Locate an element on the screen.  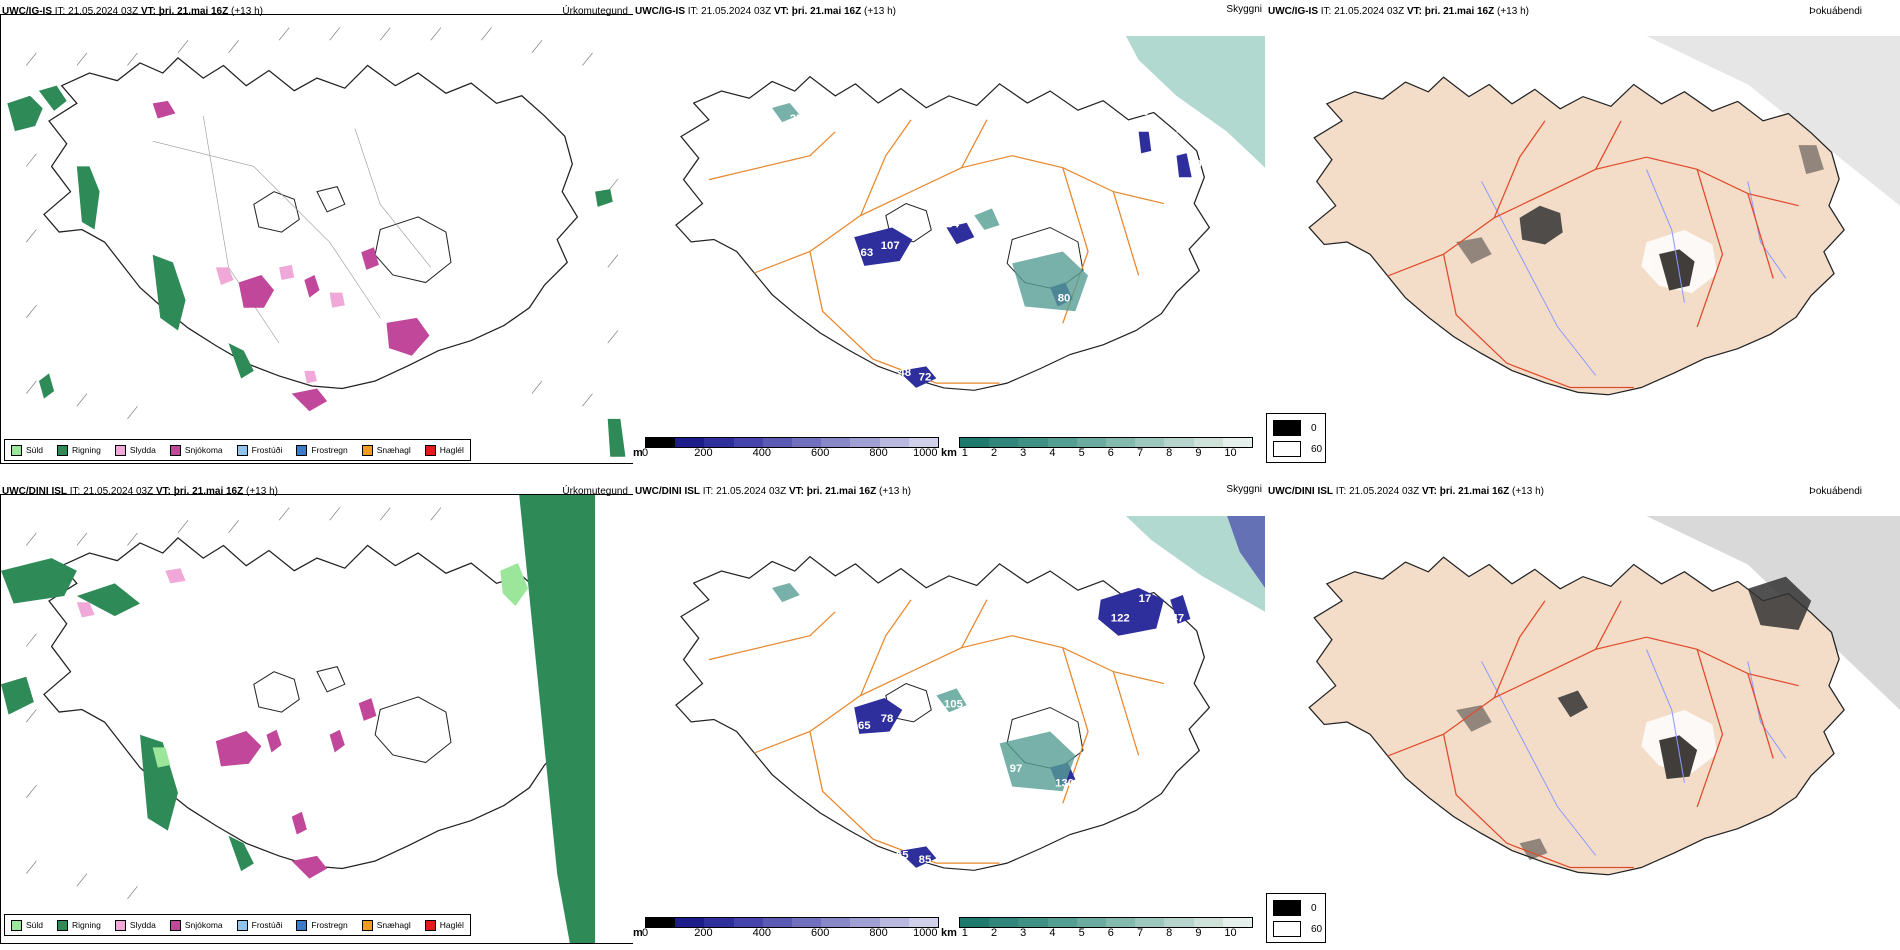
visibility-map-row2: 122 17 47 78 65 105 97 130 65 85 is located at coordinates (949, 713).